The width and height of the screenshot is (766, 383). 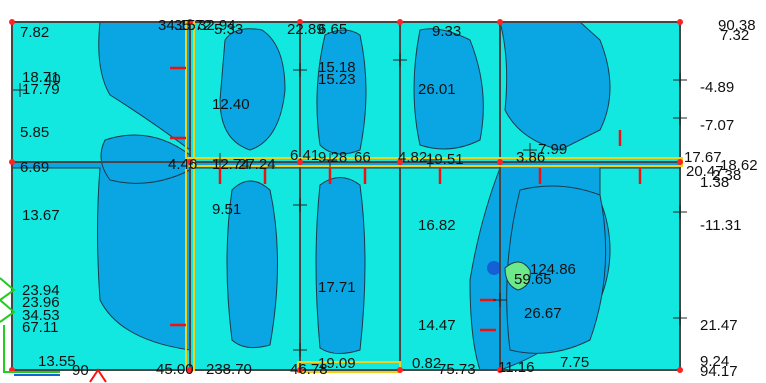 What do you see at coordinates (332, 29) in the screenshot?
I see `contour-value-label: 6.65` at bounding box center [332, 29].